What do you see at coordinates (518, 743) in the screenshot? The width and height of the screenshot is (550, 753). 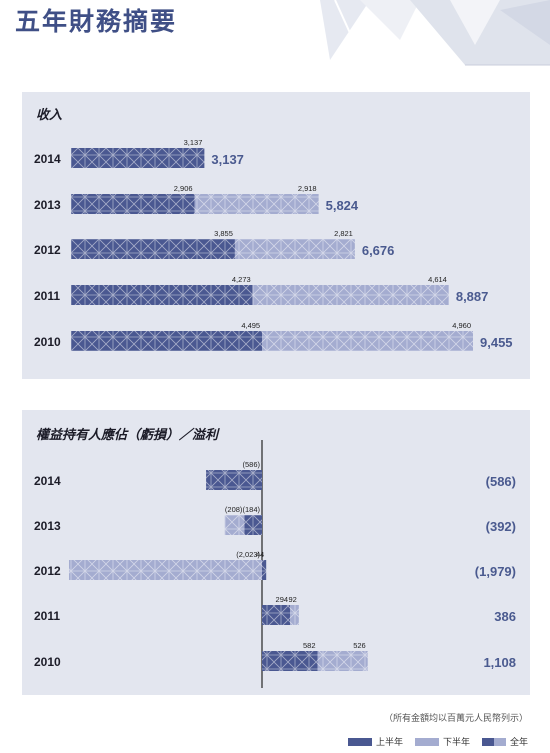 I see `legend-full-year-label: 全年` at bounding box center [518, 743].